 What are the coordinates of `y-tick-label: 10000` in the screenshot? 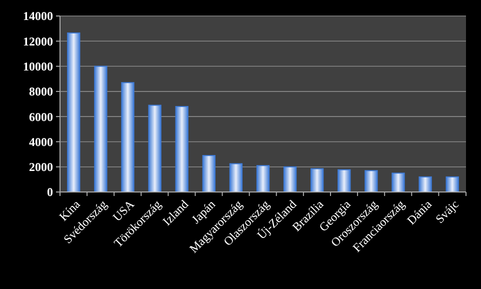 It's located at (38, 66).